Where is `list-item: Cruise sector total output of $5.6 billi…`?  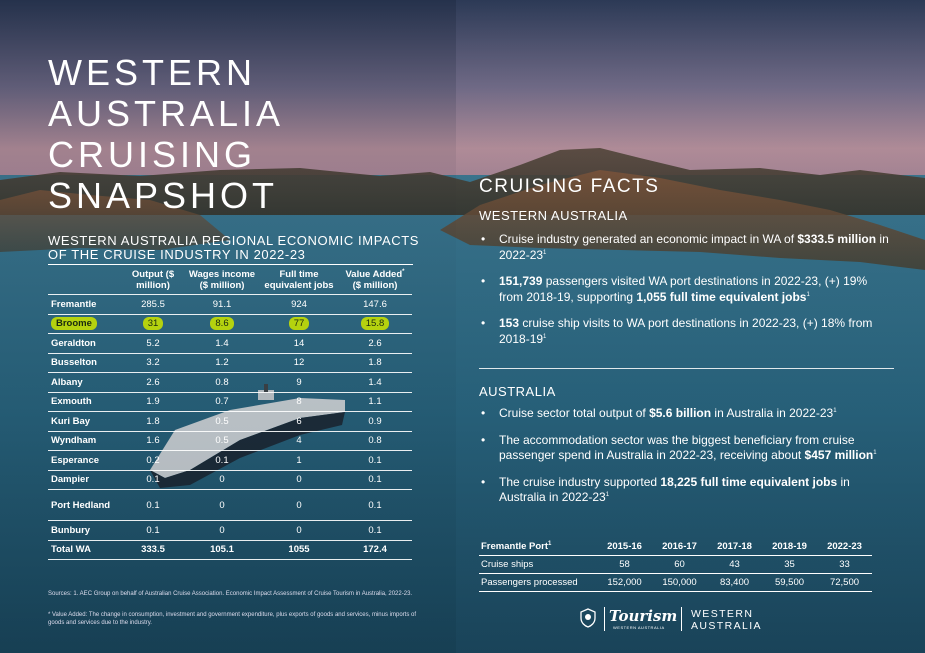 list-item: Cruise sector total output of $5.6 billi… is located at coordinates (684, 414).